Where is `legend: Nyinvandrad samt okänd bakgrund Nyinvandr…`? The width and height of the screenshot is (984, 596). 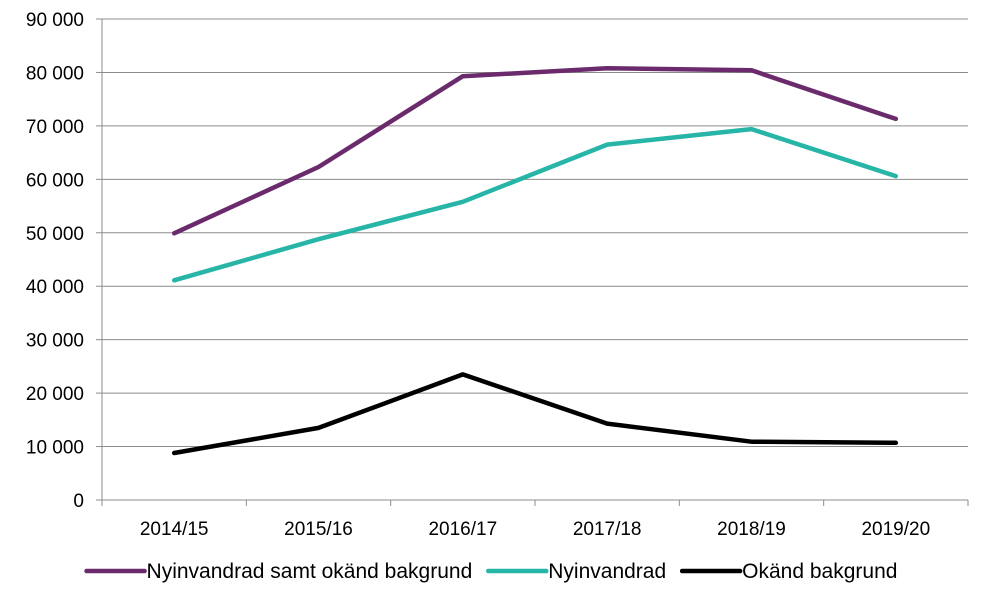 legend: Nyinvandrad samt okänd bakgrund Nyinvandr… is located at coordinates (490, 571).